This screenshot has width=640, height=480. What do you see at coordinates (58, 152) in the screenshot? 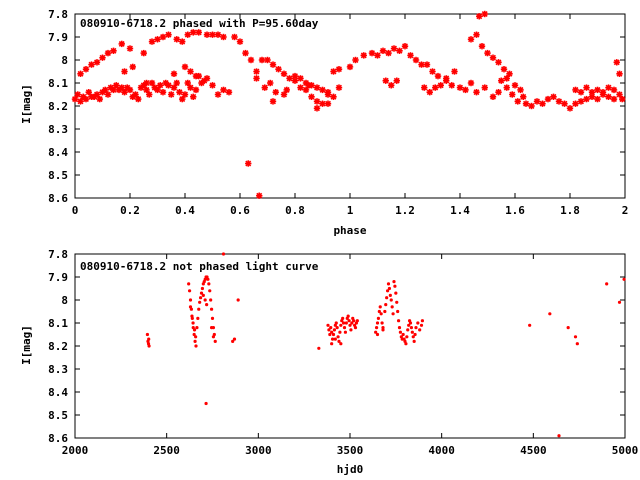
I see `y-tick-label: 8.4` at bounding box center [58, 152].